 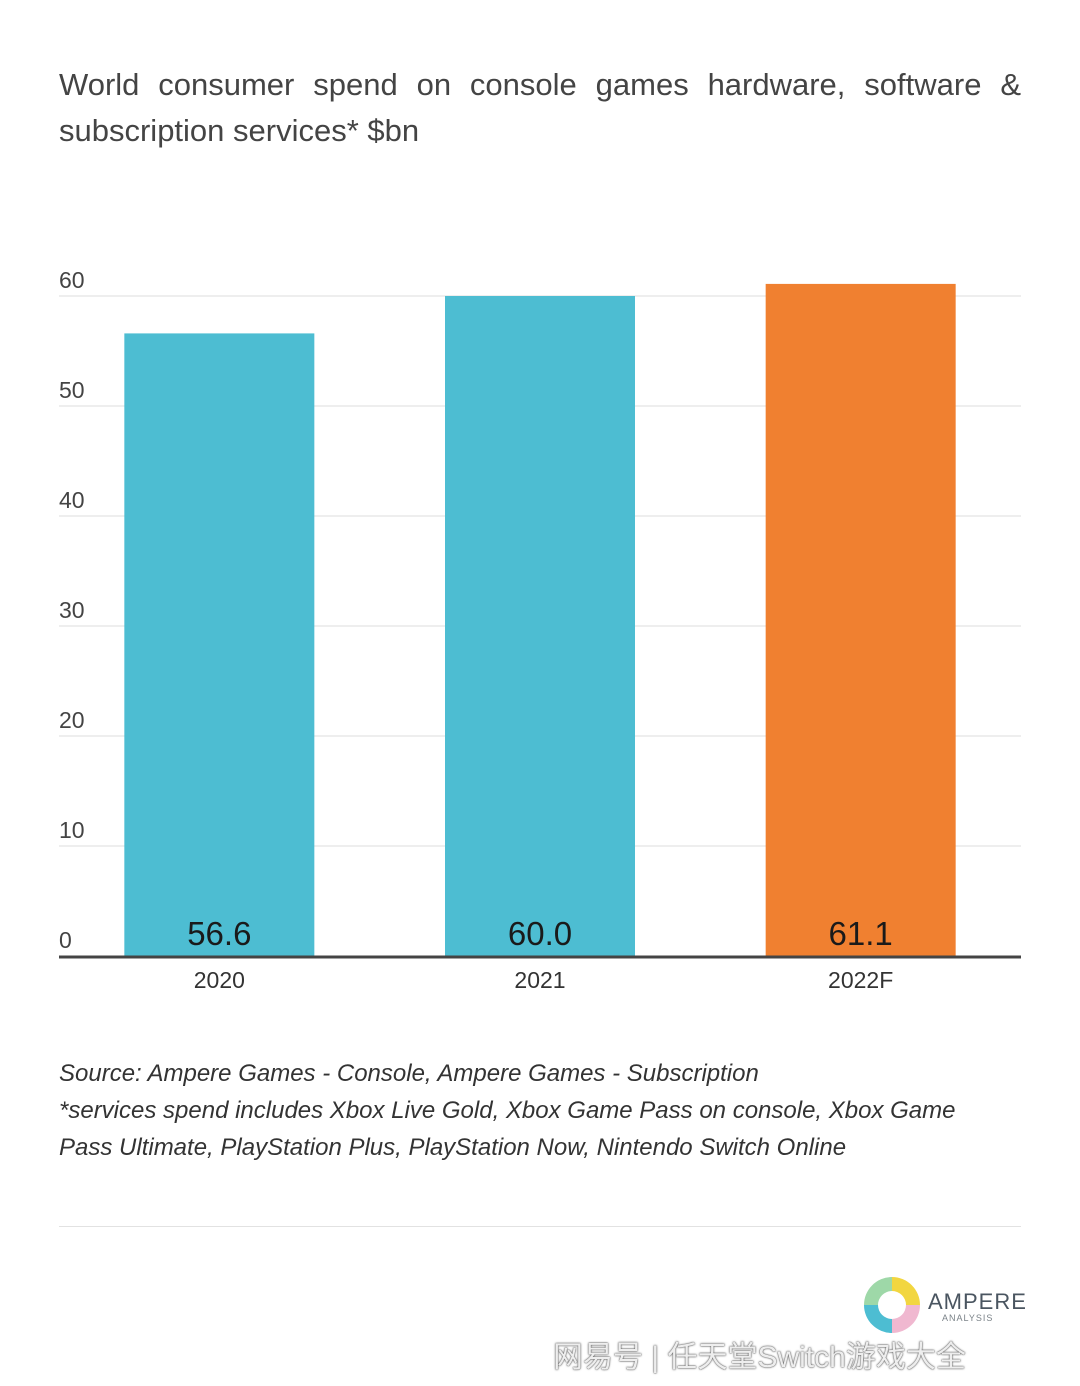 I want to click on y-tick-label: 10, so click(x=72, y=830).